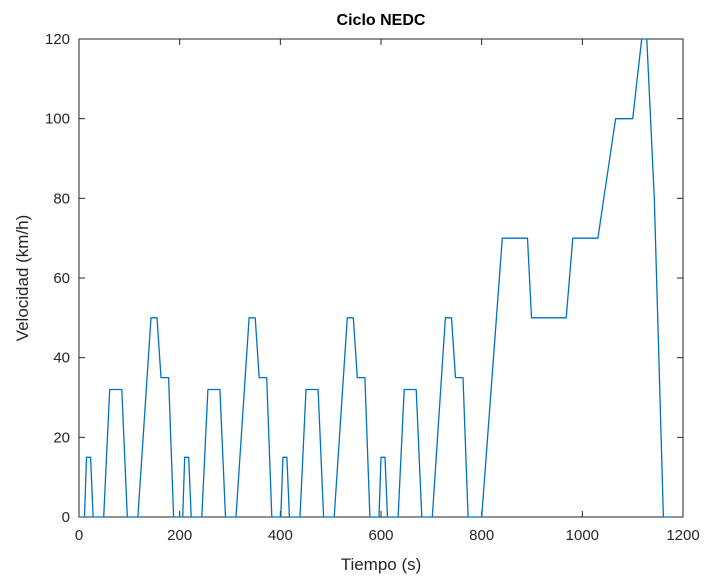 Image resolution: width=704 pixels, height=577 pixels. What do you see at coordinates (22, 278) in the screenshot?
I see `y-axis-label: Velocidad (km/h)` at bounding box center [22, 278].